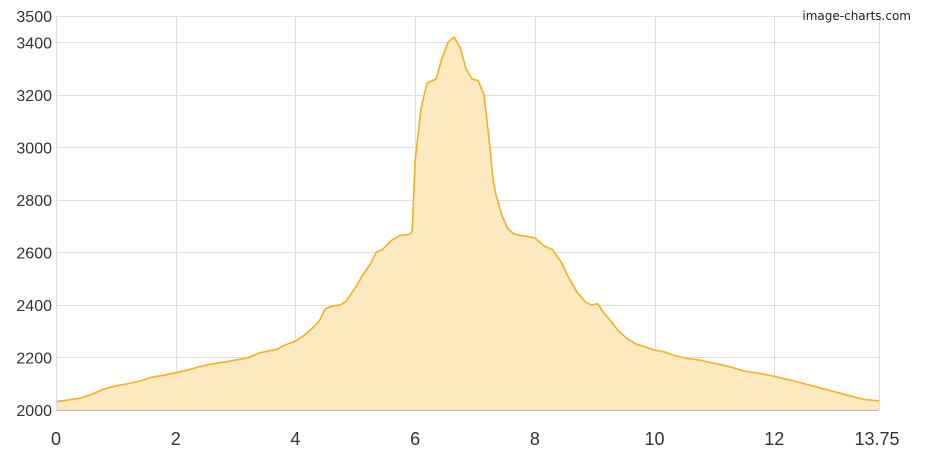 This screenshot has height=454, width=925. Describe the element at coordinates (176, 439) in the screenshot. I see `x-tick-label: 2` at that location.